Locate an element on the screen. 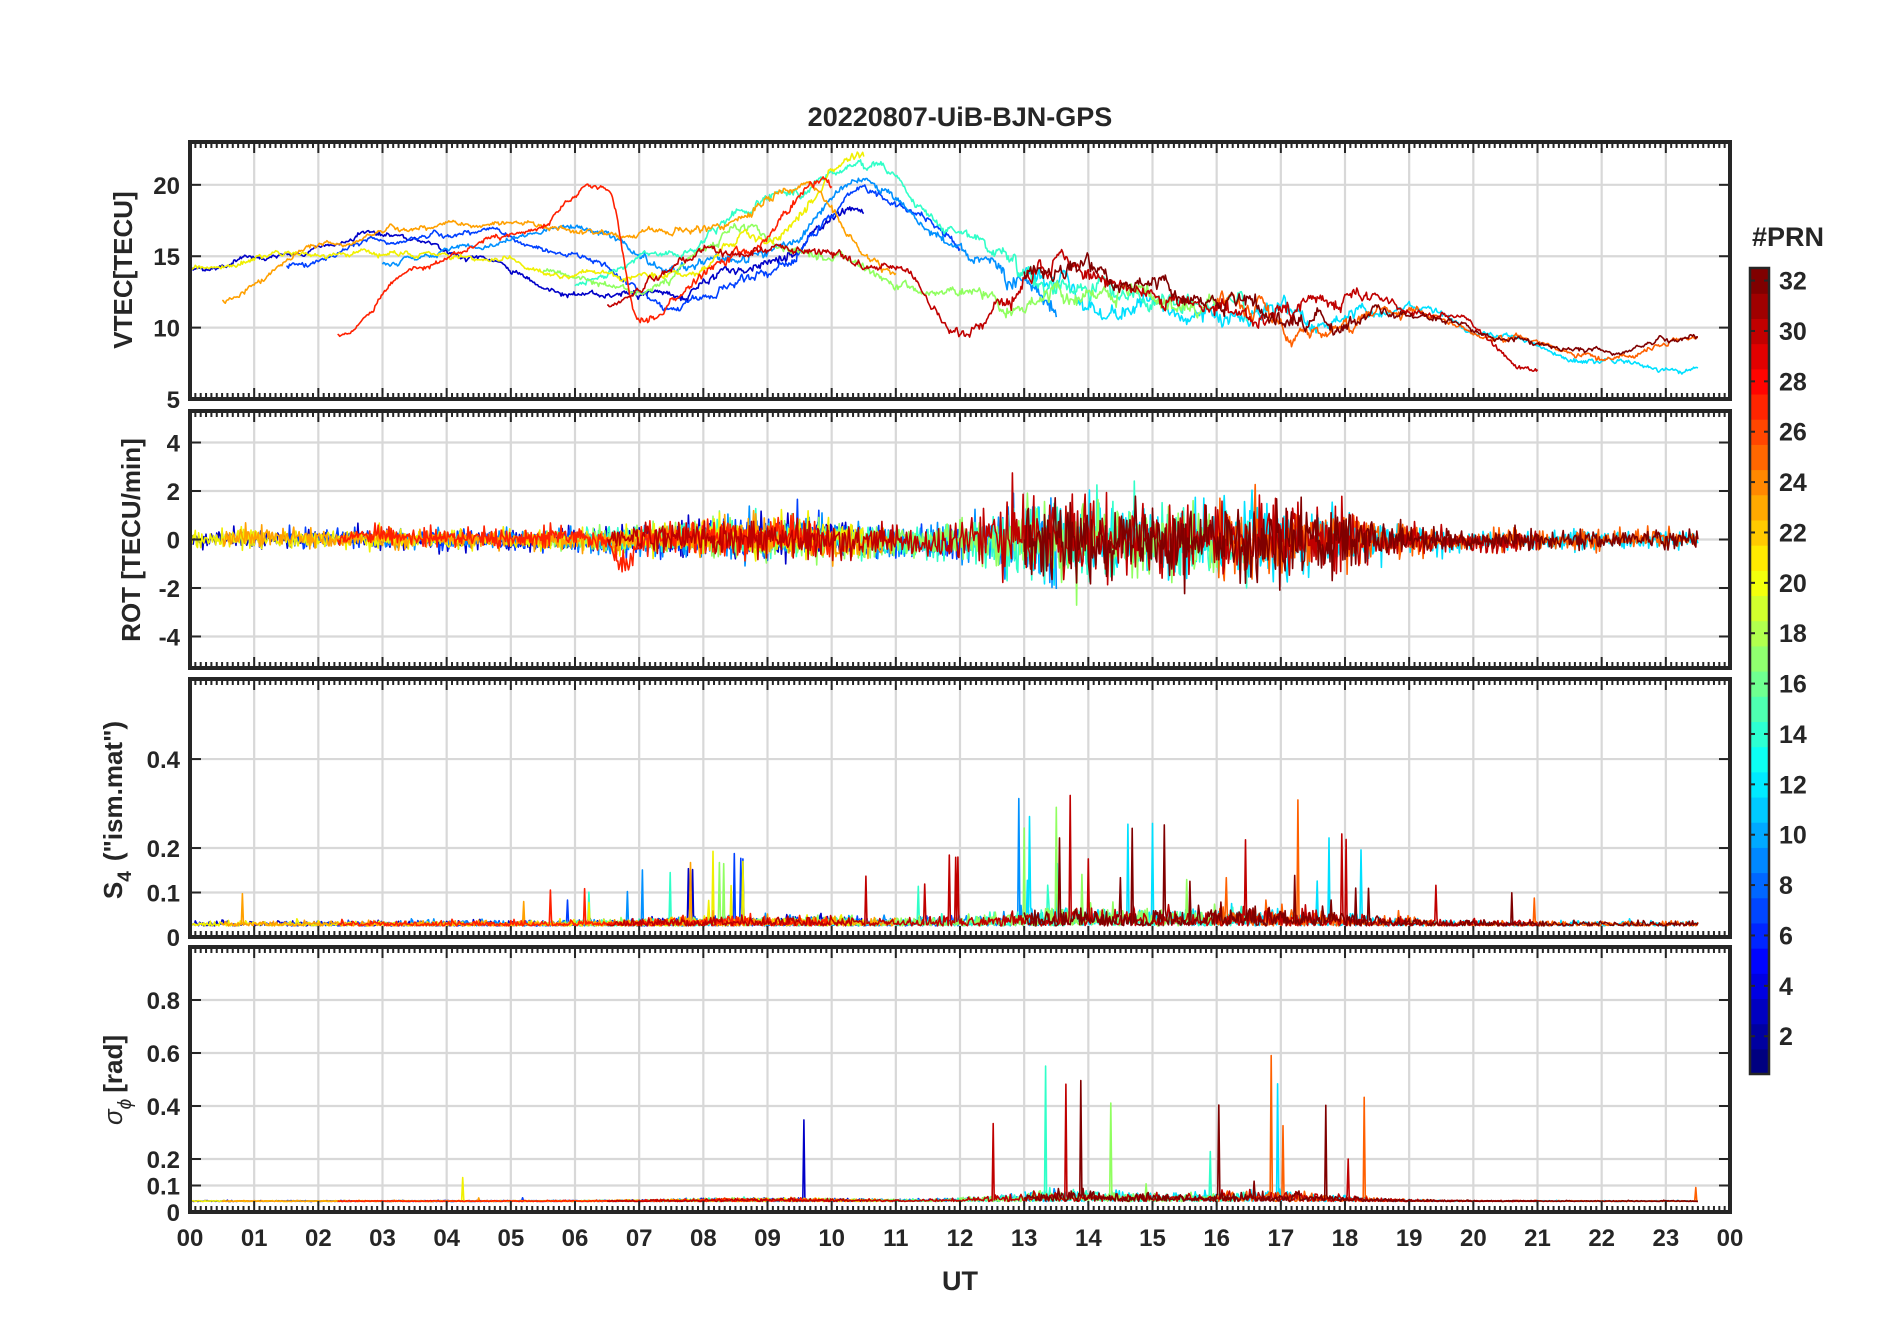  colorbar-tick-label: 14 is located at coordinates (1793, 735).